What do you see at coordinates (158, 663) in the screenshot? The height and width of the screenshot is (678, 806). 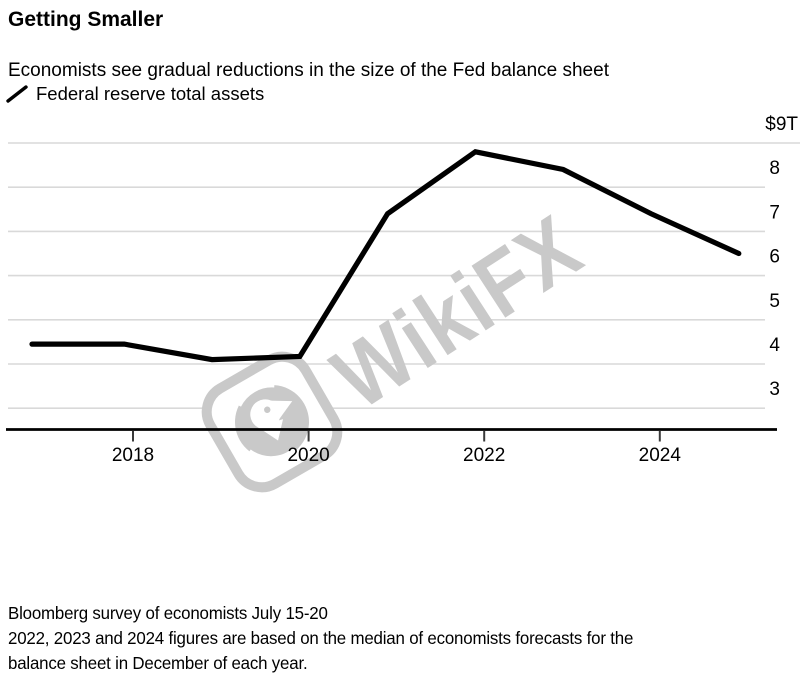 I see `source-note-line: balance sheet in December of each year.` at bounding box center [158, 663].